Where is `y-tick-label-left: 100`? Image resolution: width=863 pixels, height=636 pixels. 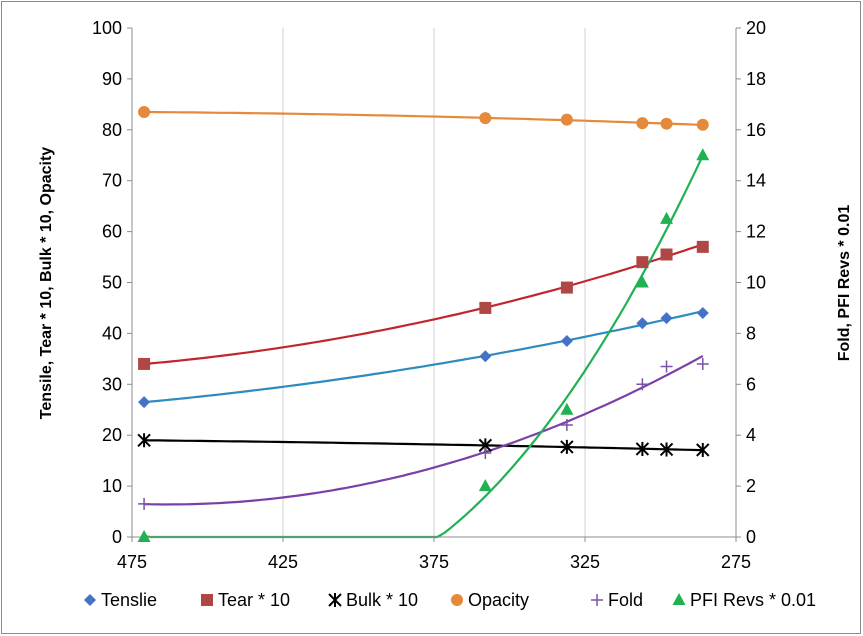 y-tick-label-left: 100 is located at coordinates (107, 28).